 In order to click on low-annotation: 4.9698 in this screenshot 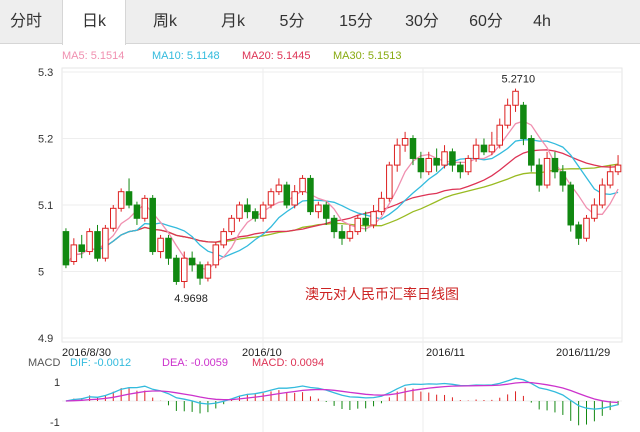, I will do `click(191, 299)`.